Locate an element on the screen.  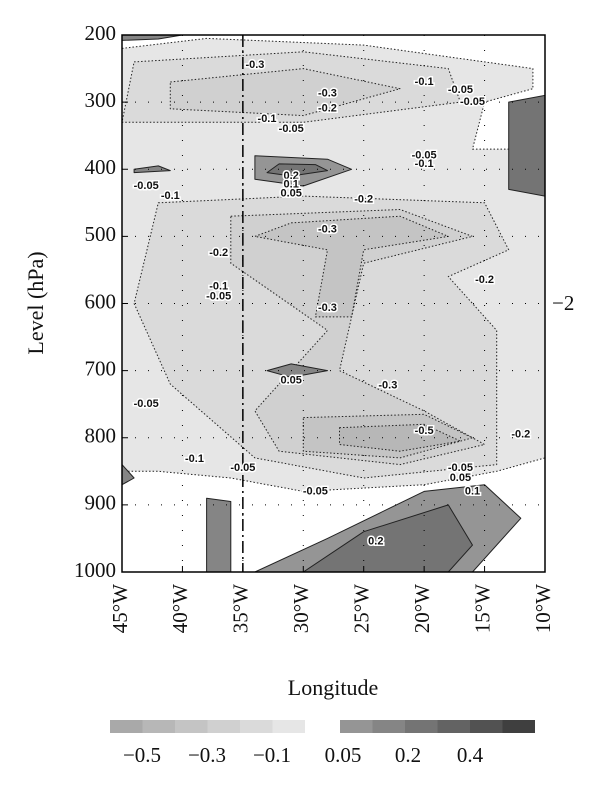
colorbar-tick-label: −0.1 is located at coordinates (272, 755).